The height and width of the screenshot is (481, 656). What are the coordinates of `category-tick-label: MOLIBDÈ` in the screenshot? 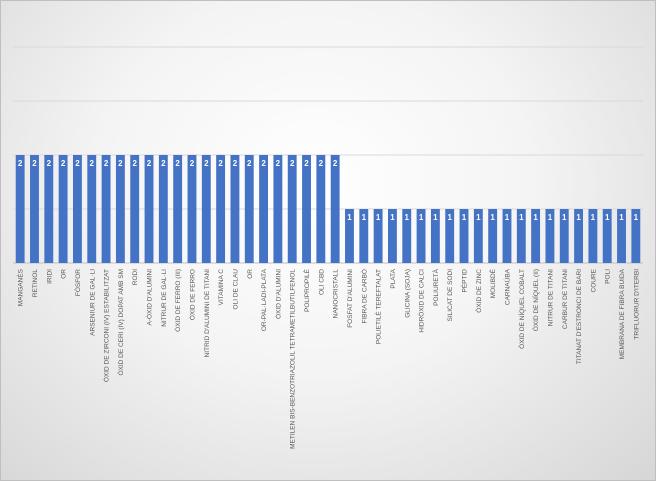 It's located at (492, 283).